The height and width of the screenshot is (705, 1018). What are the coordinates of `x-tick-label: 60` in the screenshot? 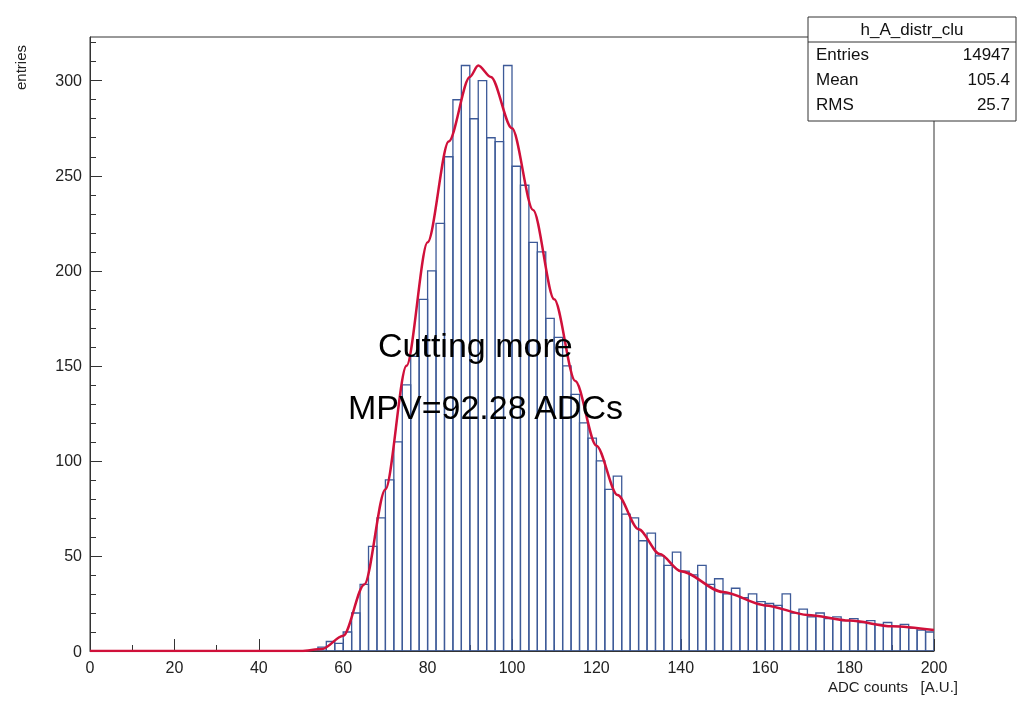 It's located at (343, 667).